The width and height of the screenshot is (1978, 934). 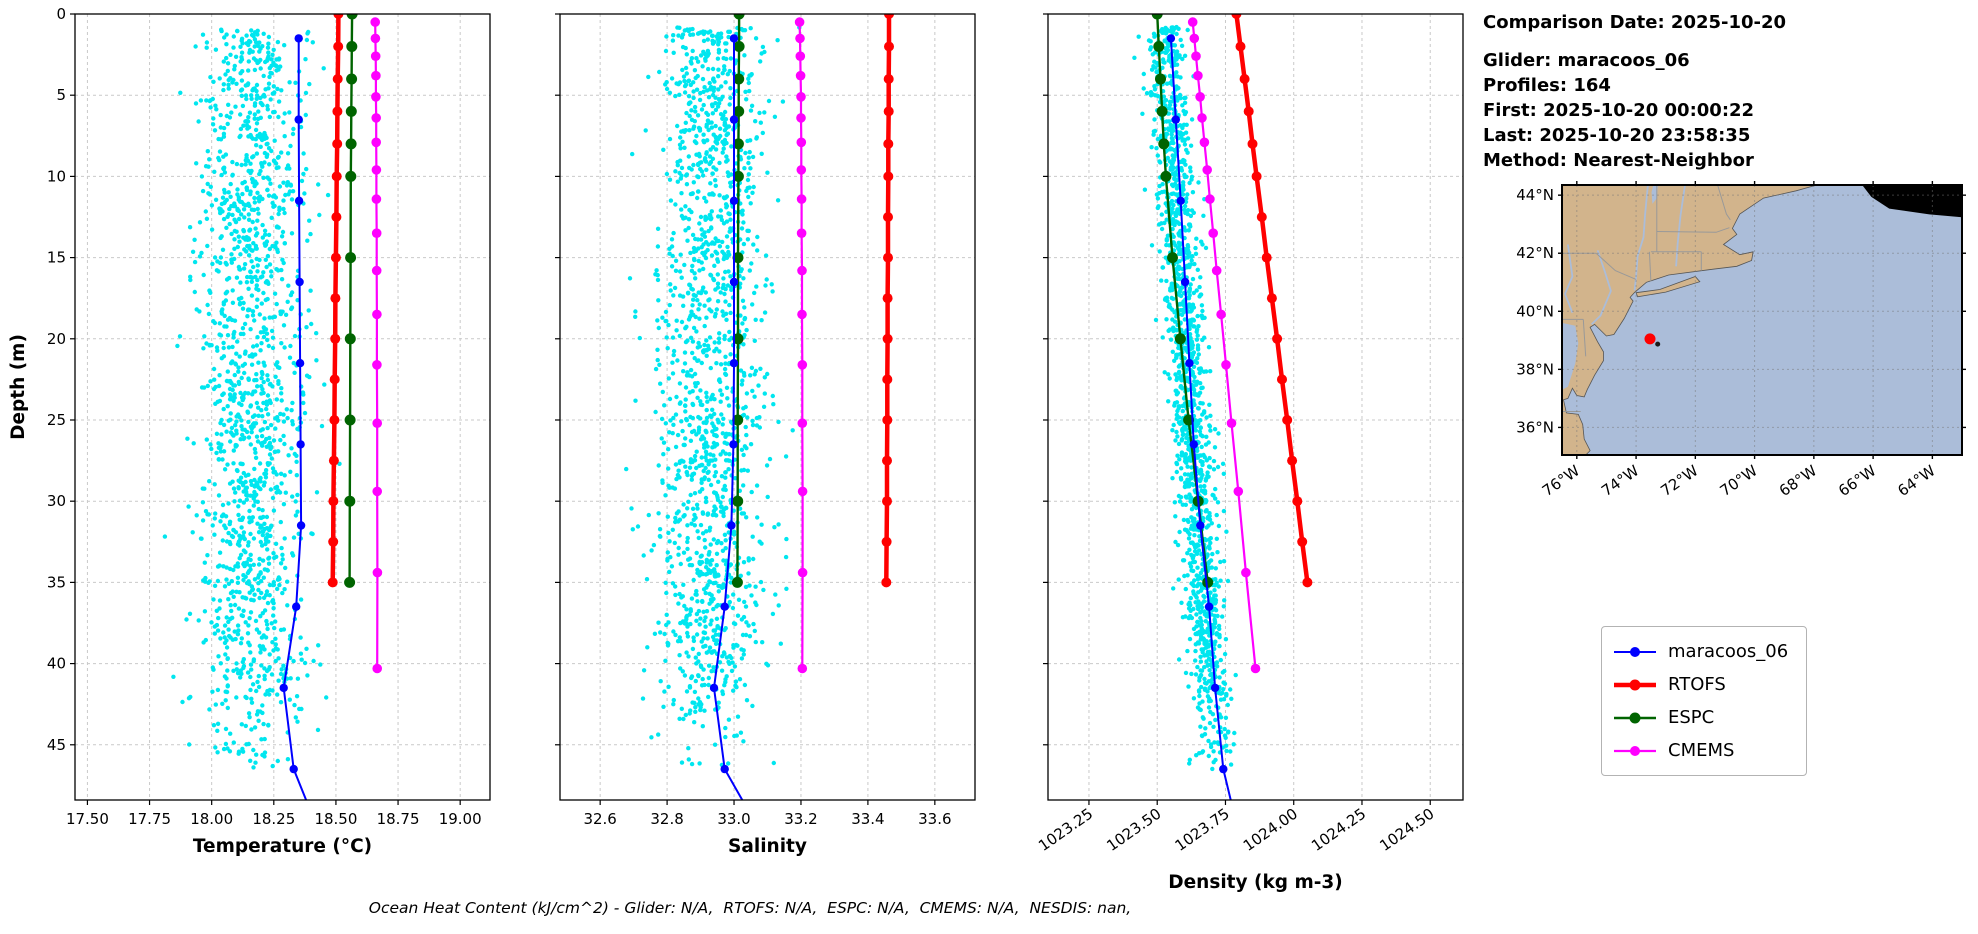 I want to click on x-tick-label: 33.4, so click(x=867, y=819).